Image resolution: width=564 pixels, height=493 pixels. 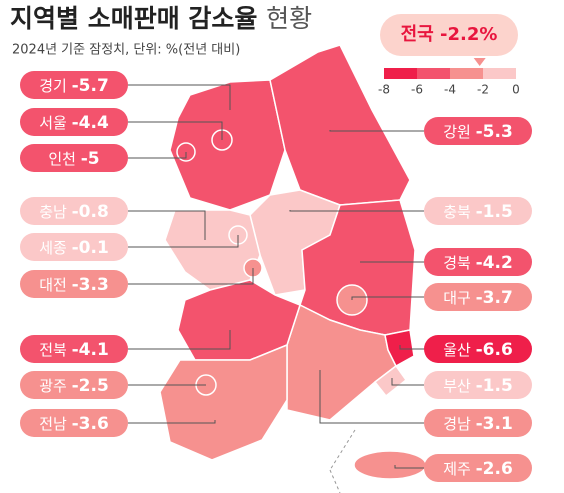 What do you see at coordinates (457, 132) in the screenshot?
I see `region-name: 강원` at bounding box center [457, 132].